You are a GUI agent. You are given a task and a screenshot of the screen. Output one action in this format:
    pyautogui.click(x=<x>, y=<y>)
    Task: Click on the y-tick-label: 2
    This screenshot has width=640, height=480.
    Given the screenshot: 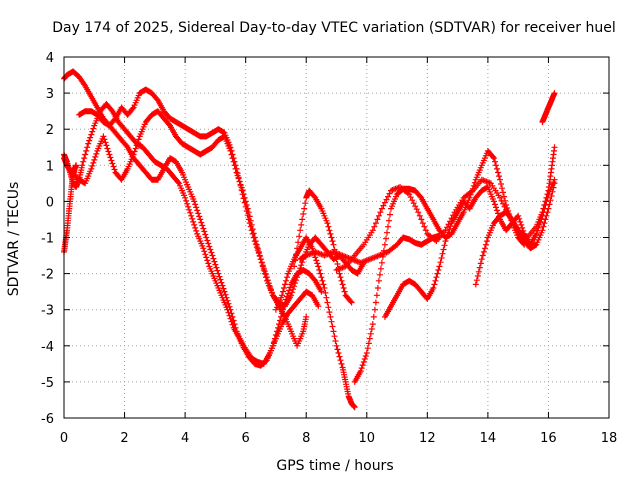 What is the action you would take?
    pyautogui.click(x=50, y=130)
    